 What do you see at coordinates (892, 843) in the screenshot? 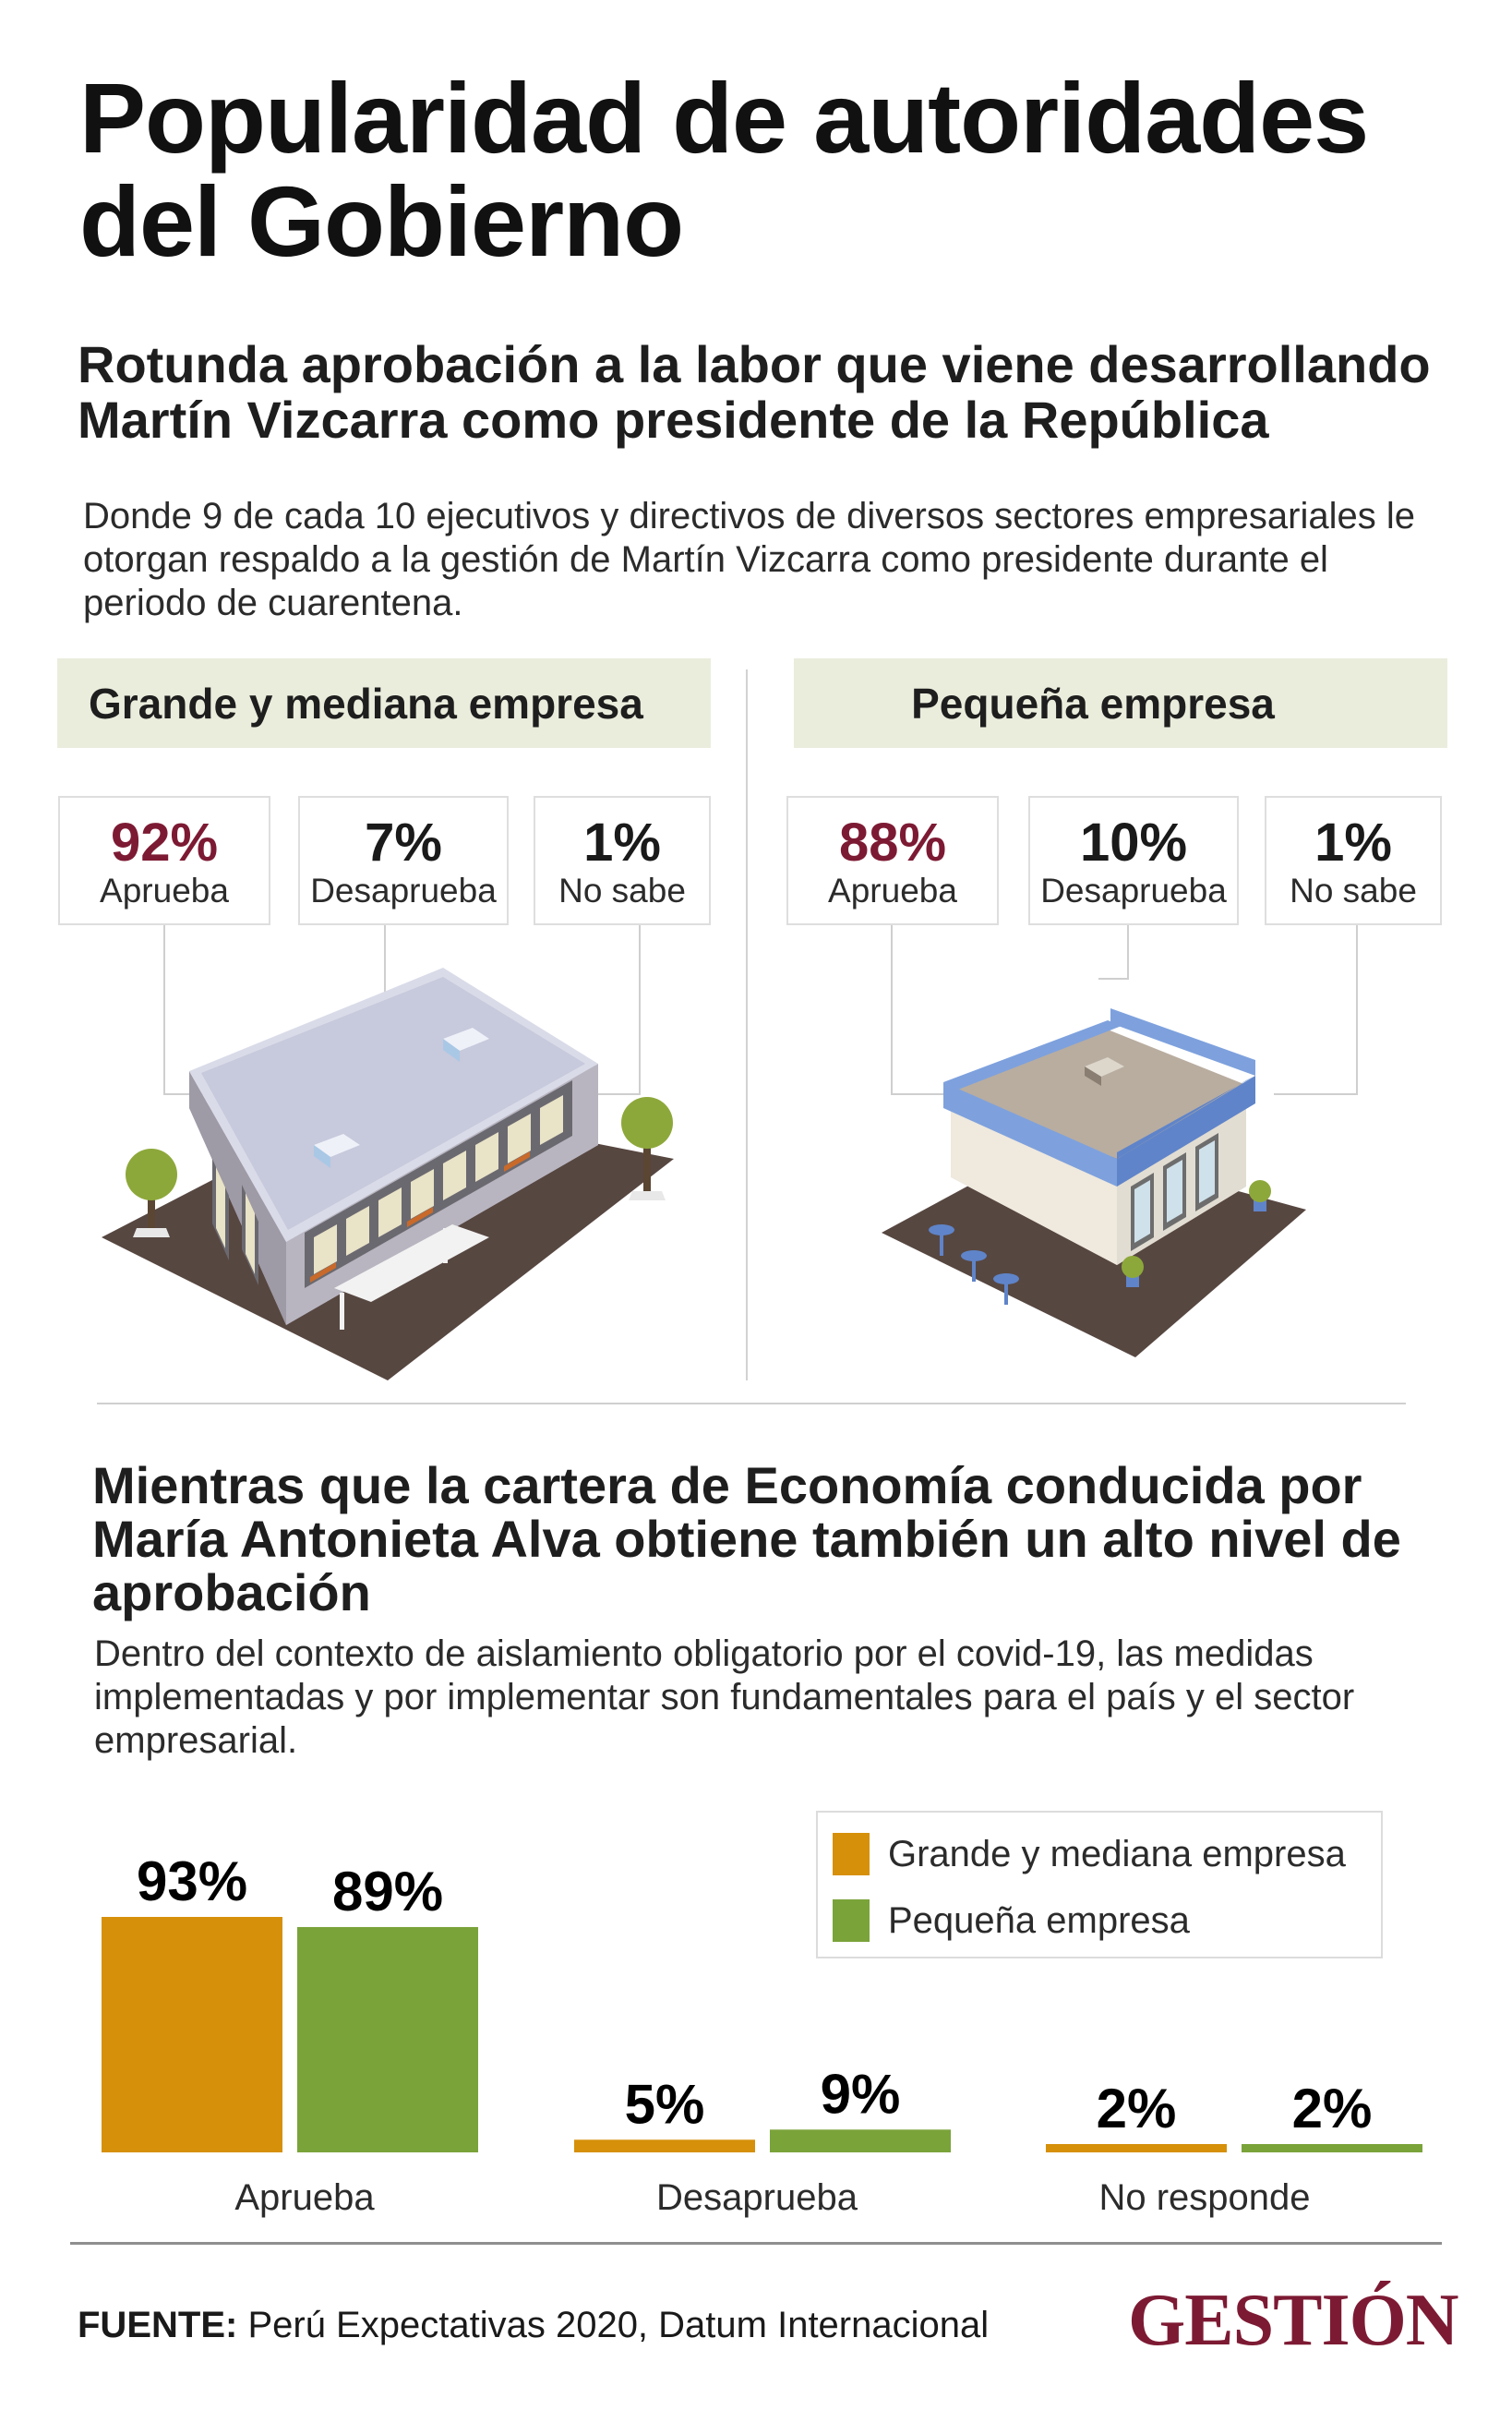
I see `stat-value: 88%` at bounding box center [892, 843].